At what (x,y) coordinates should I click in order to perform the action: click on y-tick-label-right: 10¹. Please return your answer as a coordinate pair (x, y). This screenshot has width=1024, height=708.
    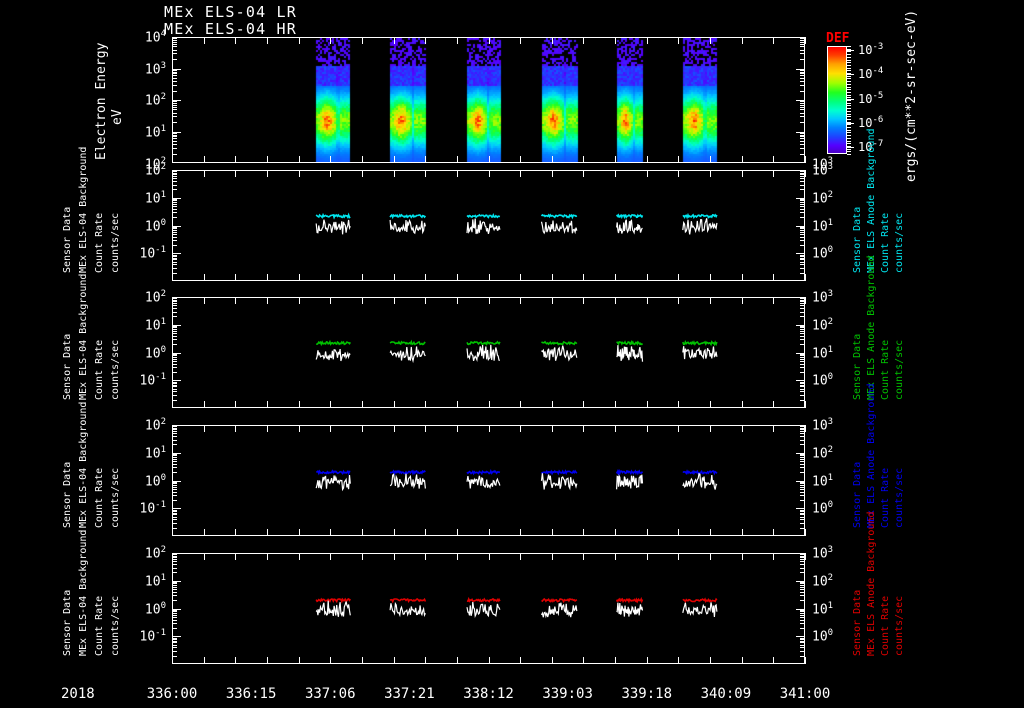
    Looking at the image, I should click on (823, 225).